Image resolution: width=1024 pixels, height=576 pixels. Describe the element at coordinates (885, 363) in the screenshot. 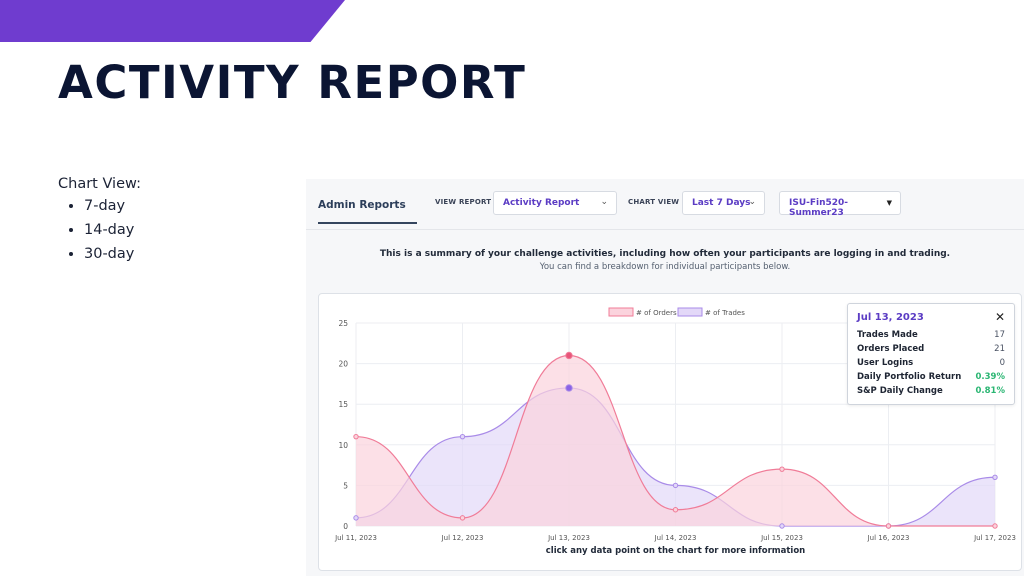

I see `tooltip-row-label: User Logins` at that location.